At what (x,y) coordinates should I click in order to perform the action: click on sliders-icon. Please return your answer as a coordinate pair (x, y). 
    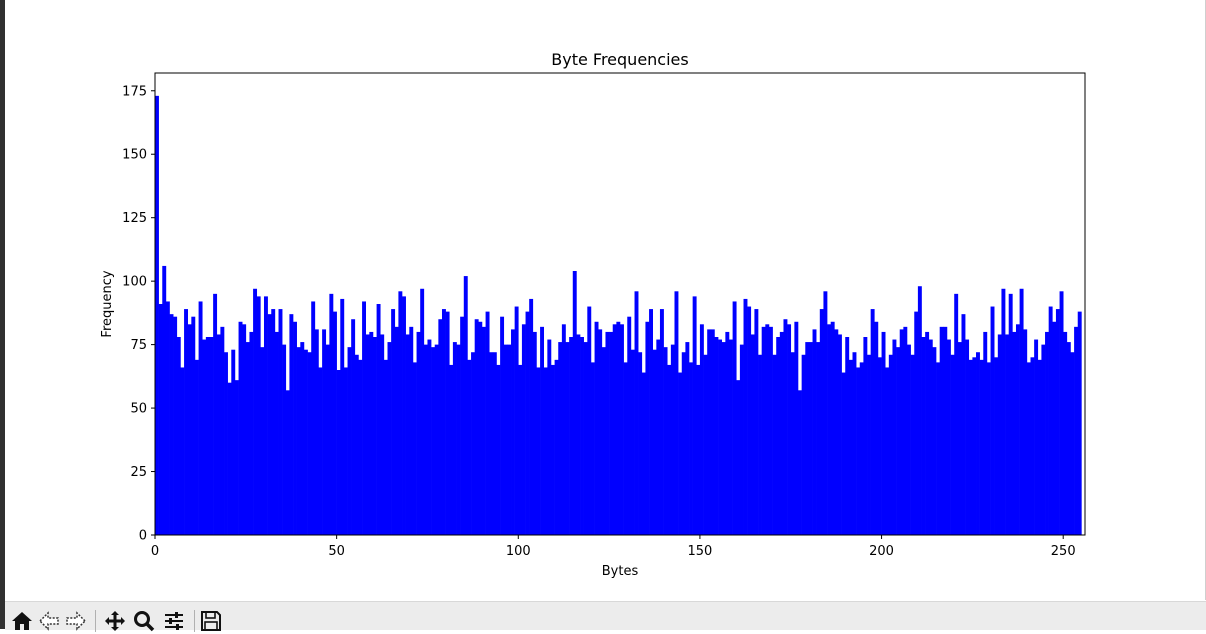
    Looking at the image, I should click on (174, 621).